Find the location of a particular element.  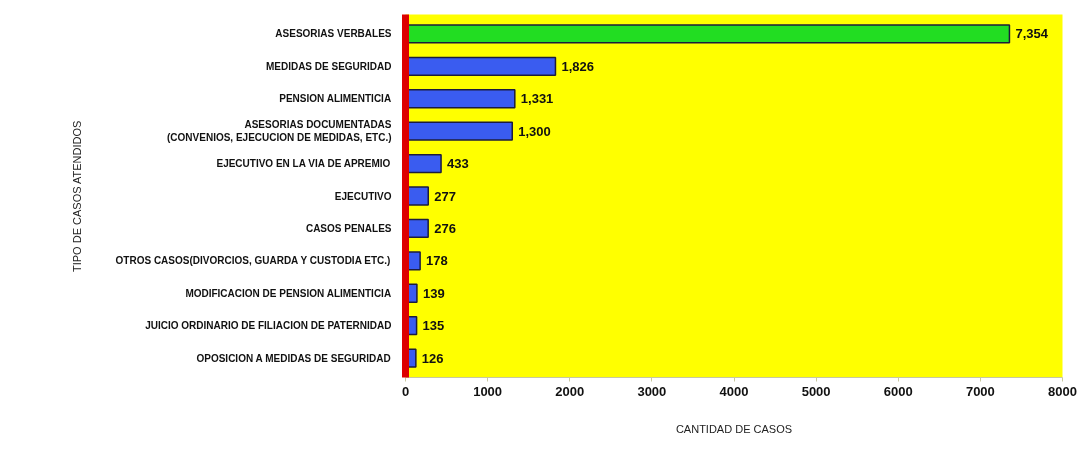

x-tick-label: 1000 is located at coordinates (488, 391).